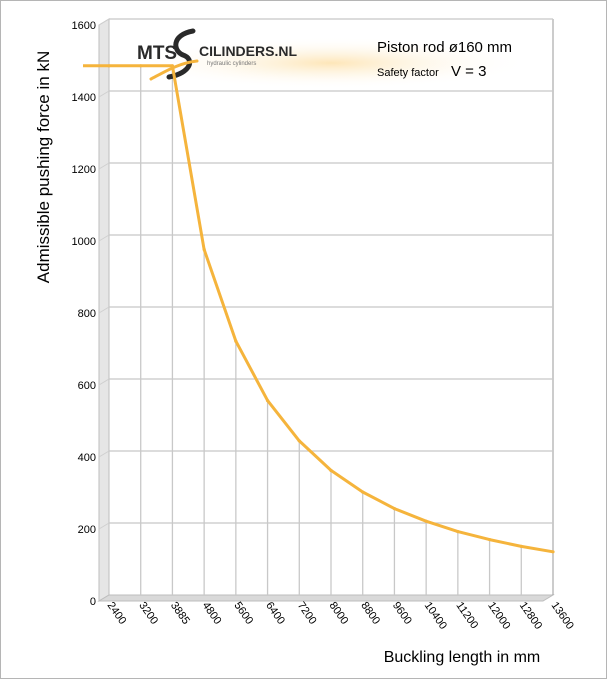  I want to click on logo-tagline: hydraulic cylinders, so click(231, 64).